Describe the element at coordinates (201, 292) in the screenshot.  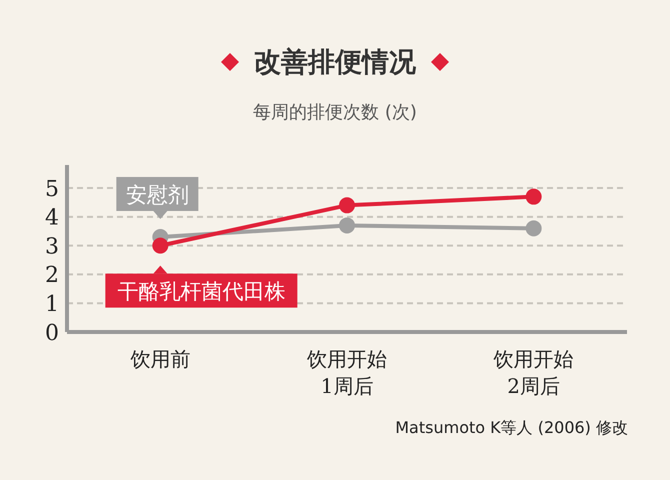
I see `legend-label: 干酪乳杆菌代田株` at that location.